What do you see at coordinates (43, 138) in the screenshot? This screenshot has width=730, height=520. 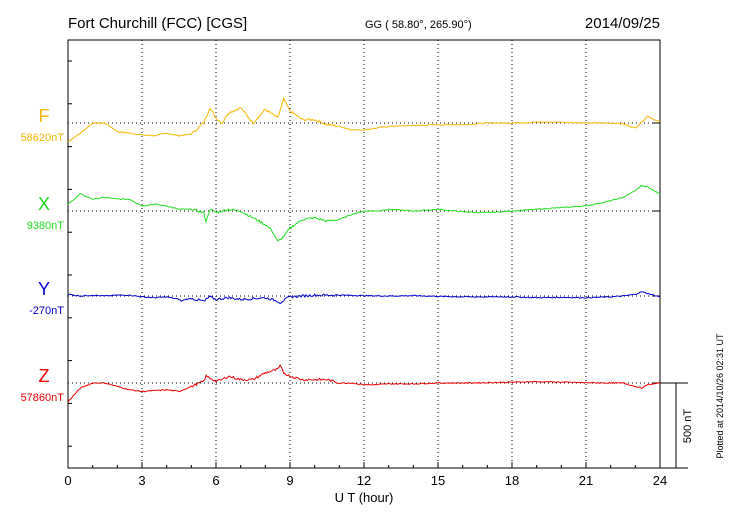 I see `series-baseline-f: 58620nT` at bounding box center [43, 138].